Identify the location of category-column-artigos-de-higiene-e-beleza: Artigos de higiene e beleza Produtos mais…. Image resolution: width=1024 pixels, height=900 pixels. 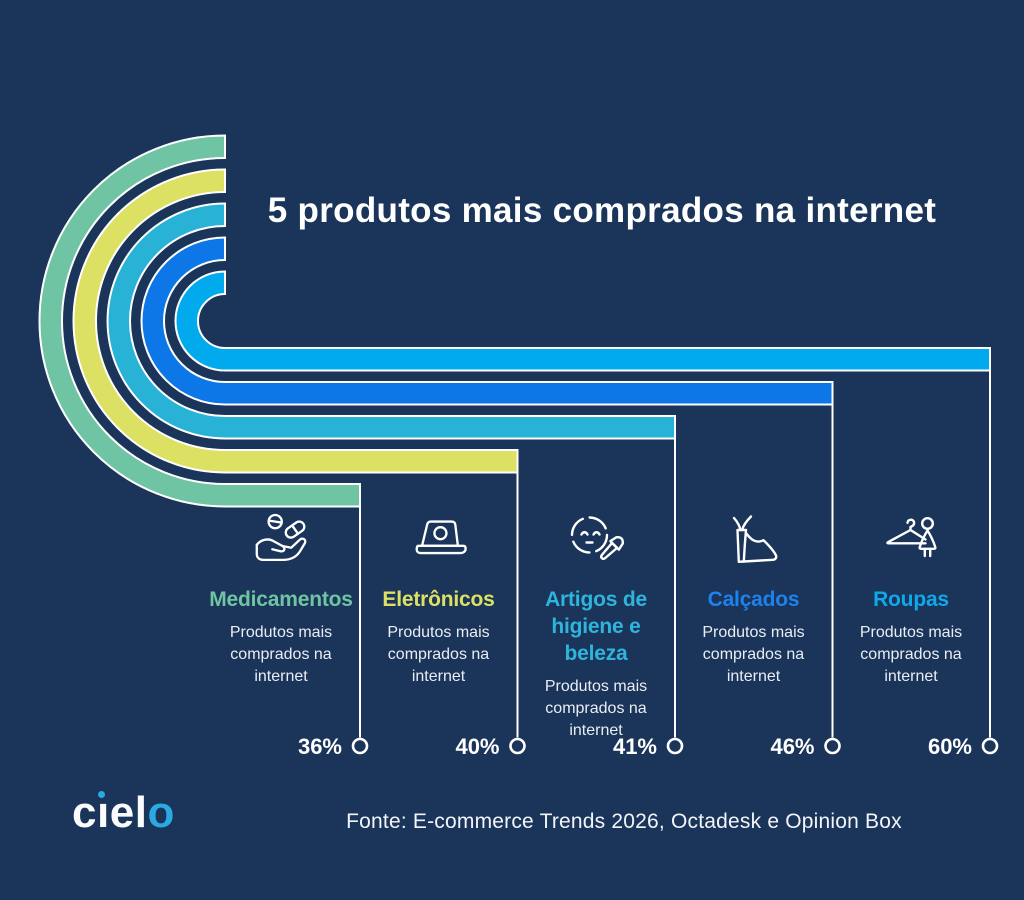
(596, 622).